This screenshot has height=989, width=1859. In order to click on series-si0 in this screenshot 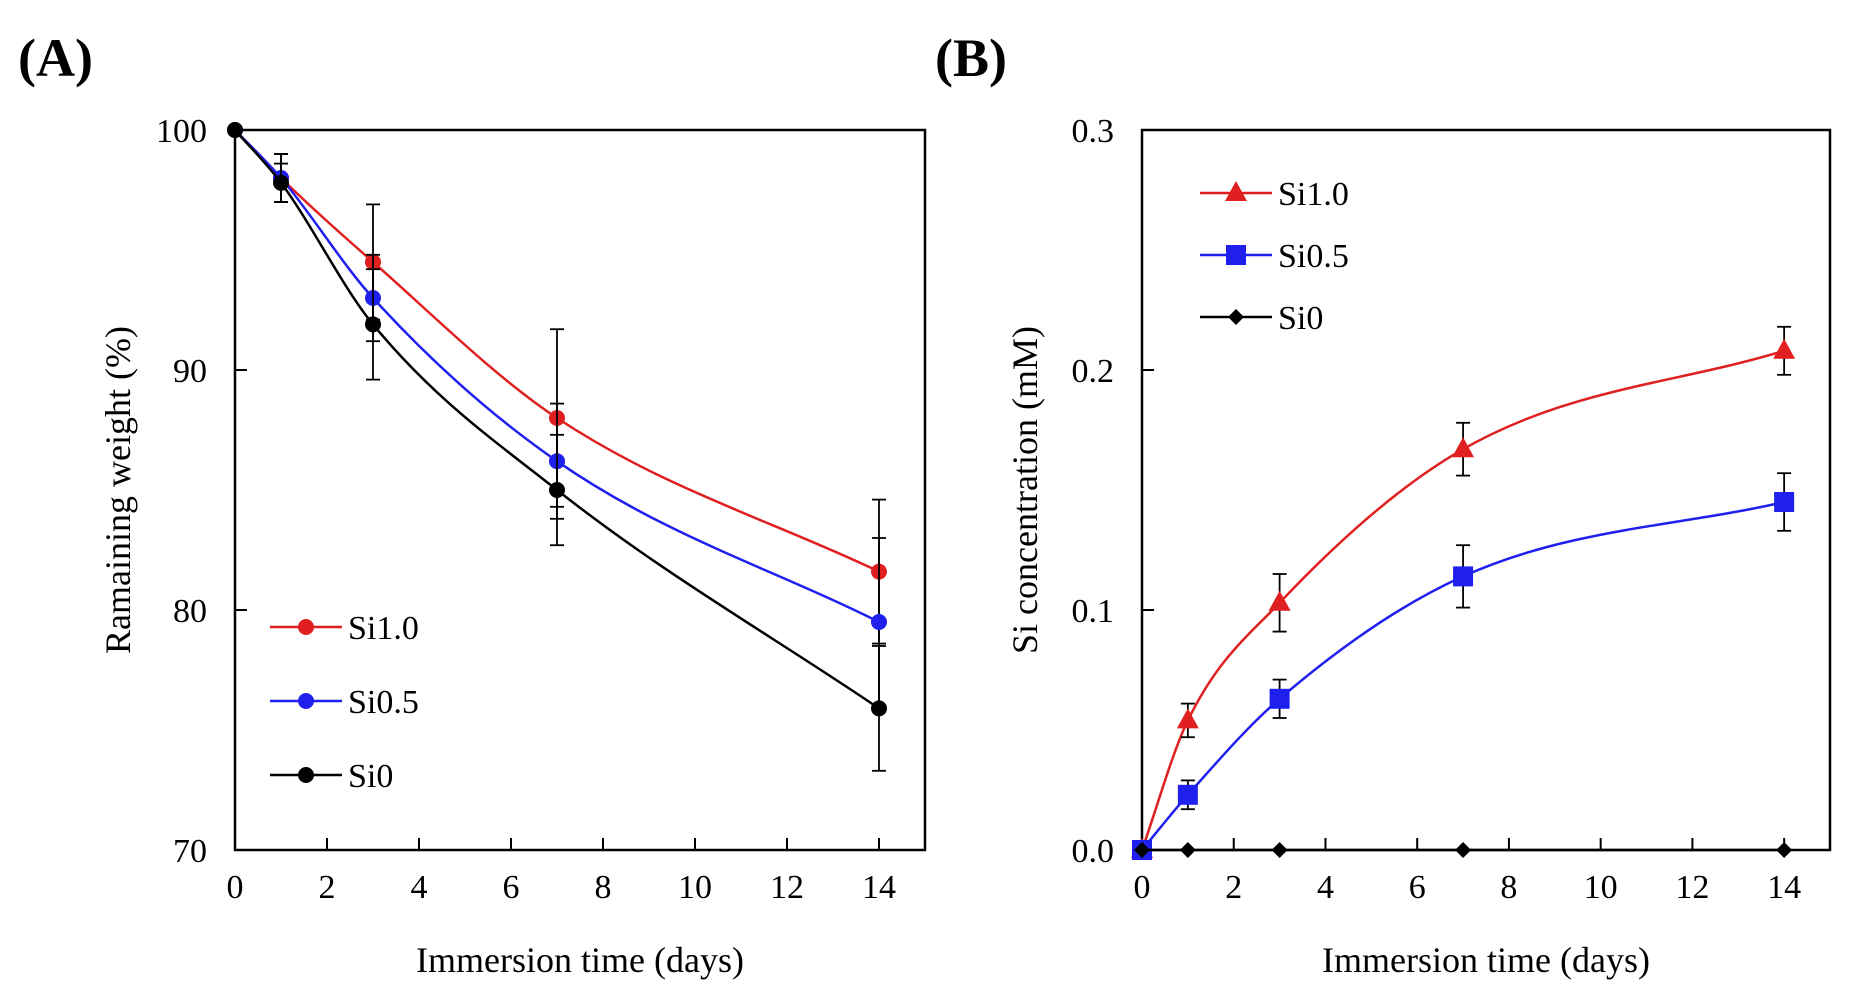, I will do `click(1463, 850)`.